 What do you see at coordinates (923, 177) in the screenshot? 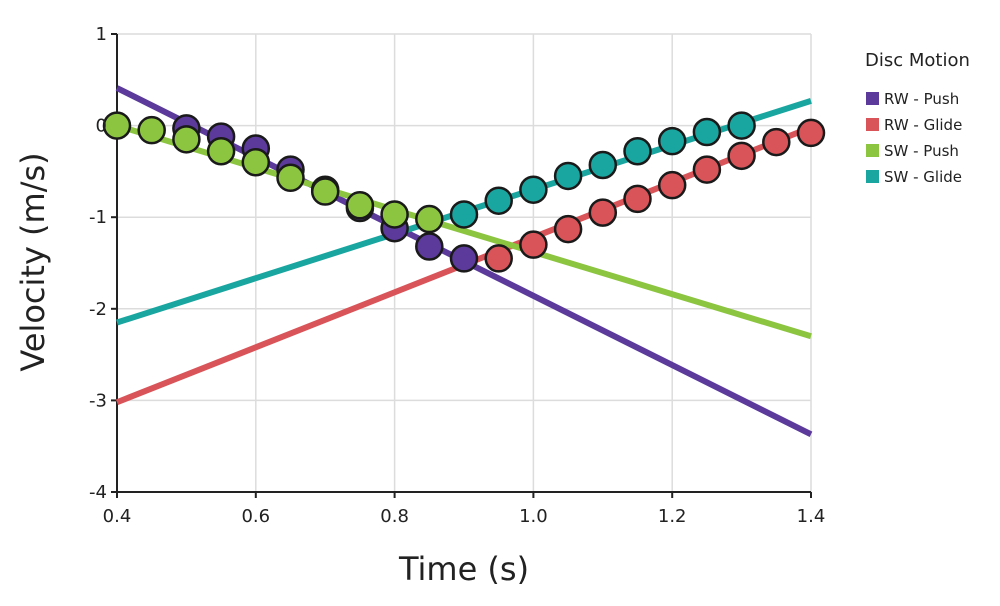
I see `legend-label: SW - Glide` at bounding box center [923, 177].